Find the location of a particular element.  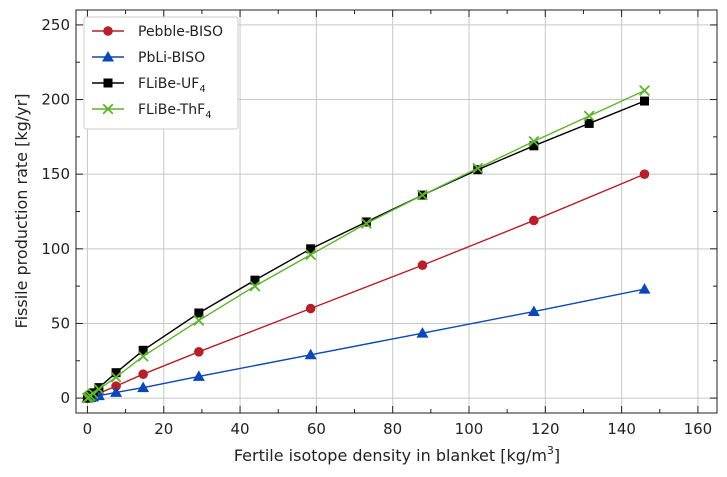

x-tick-label: 140 is located at coordinates (621, 429).